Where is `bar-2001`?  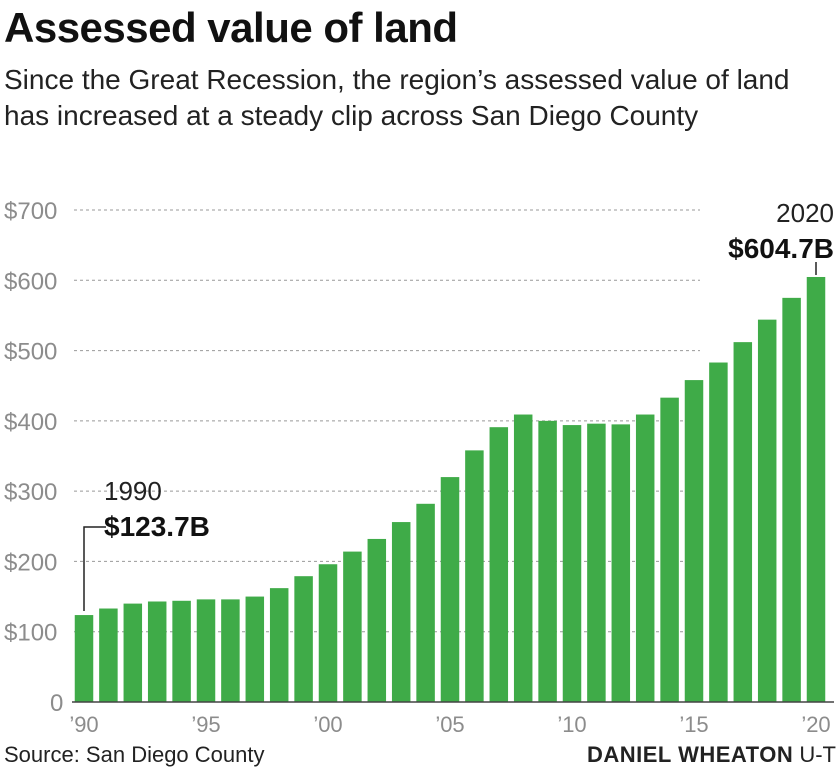 bar-2001 is located at coordinates (352, 626).